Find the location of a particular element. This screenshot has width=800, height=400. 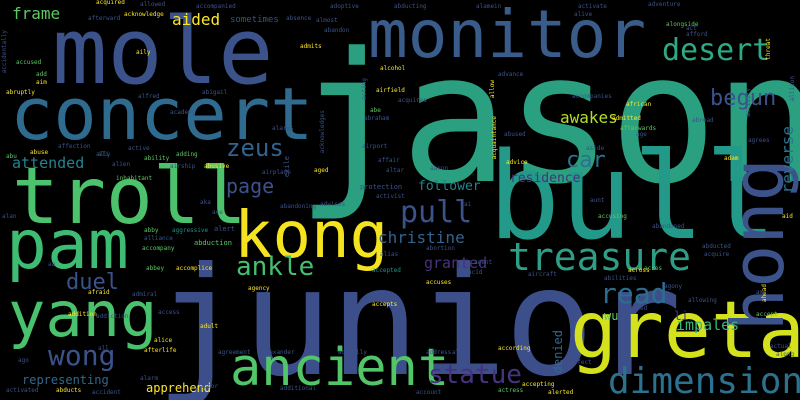

word-representing: representing is located at coordinates (65, 380).